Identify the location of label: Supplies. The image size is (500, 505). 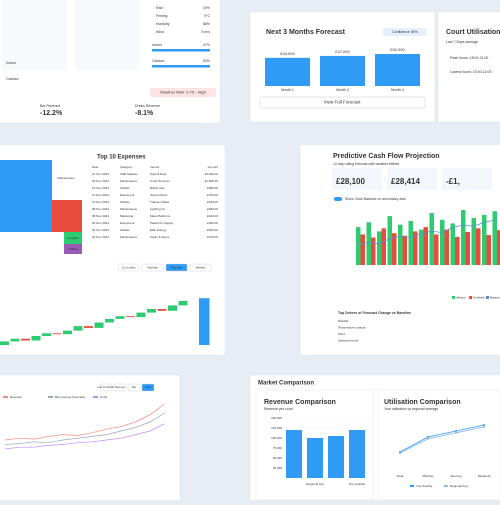
(73, 238).